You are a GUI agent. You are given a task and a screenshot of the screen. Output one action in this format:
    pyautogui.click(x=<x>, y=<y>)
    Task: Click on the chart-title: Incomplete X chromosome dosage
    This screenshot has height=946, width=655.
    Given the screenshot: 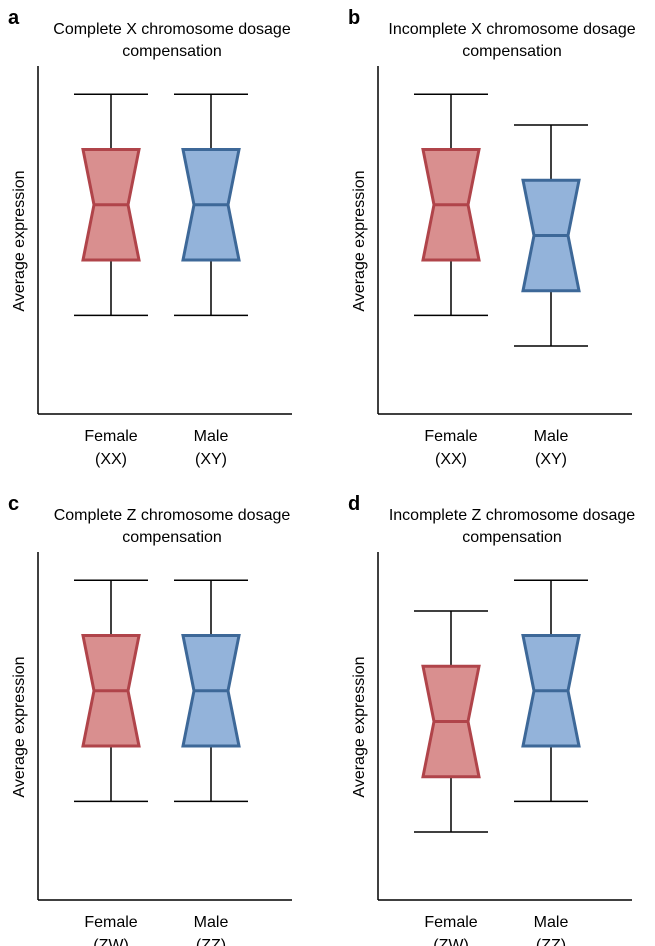 What is the action you would take?
    pyautogui.click(x=511, y=29)
    